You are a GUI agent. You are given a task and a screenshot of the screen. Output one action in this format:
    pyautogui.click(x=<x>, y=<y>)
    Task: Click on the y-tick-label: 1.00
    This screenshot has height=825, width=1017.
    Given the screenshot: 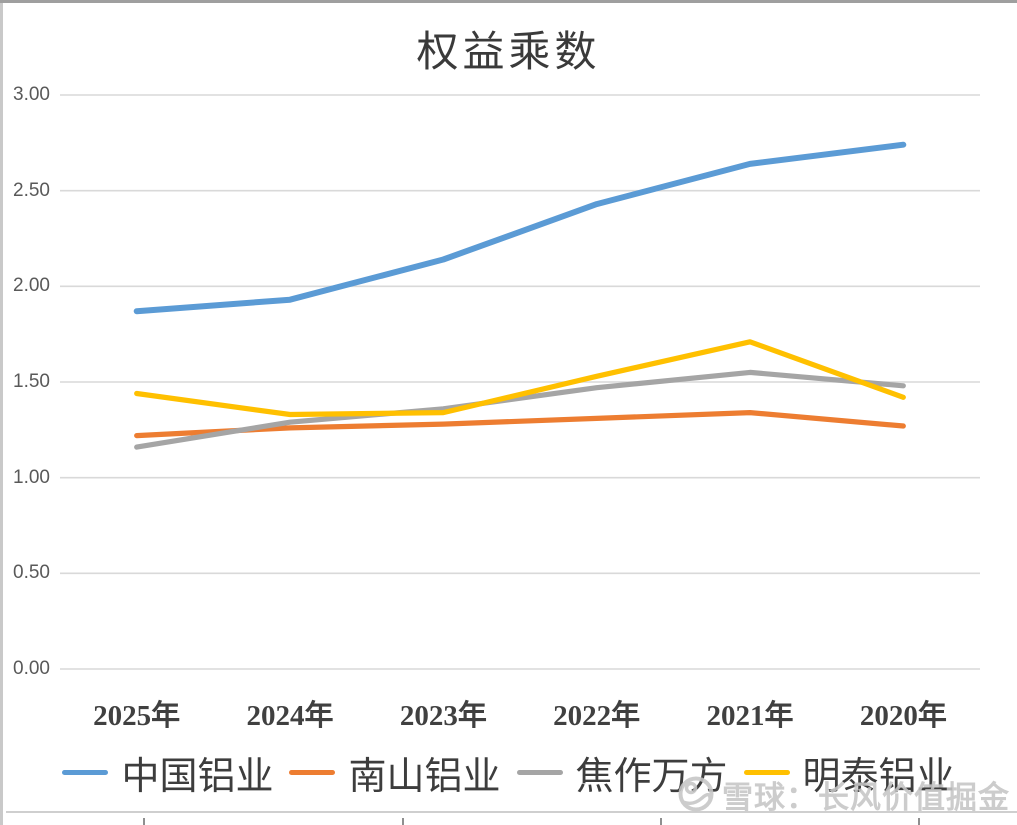 What is the action you would take?
    pyautogui.click(x=31, y=477)
    